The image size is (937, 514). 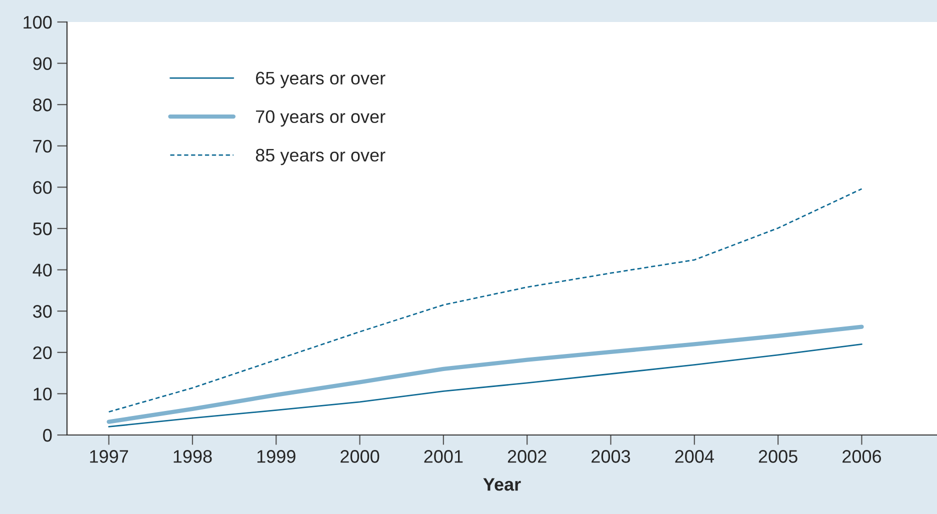 What do you see at coordinates (694, 456) in the screenshot?
I see `x-tick-label: 2004` at bounding box center [694, 456].